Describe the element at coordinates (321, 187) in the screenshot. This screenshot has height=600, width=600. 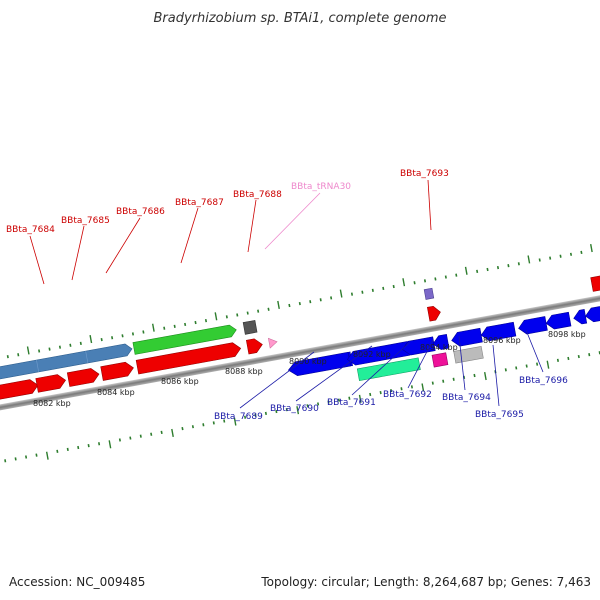
I see `gene-label: BBta_tRNA30` at that location.